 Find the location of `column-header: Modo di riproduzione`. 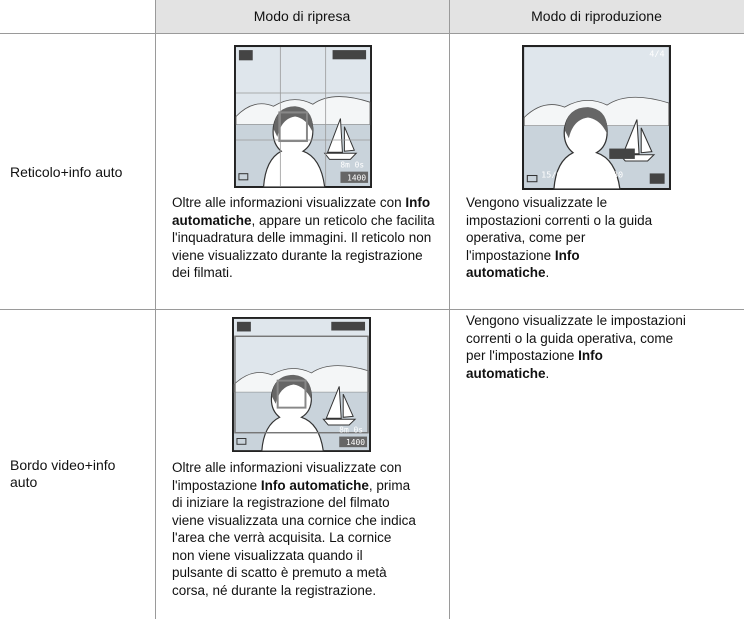

column-header: Modo di riproduzione is located at coordinates (596, 16).